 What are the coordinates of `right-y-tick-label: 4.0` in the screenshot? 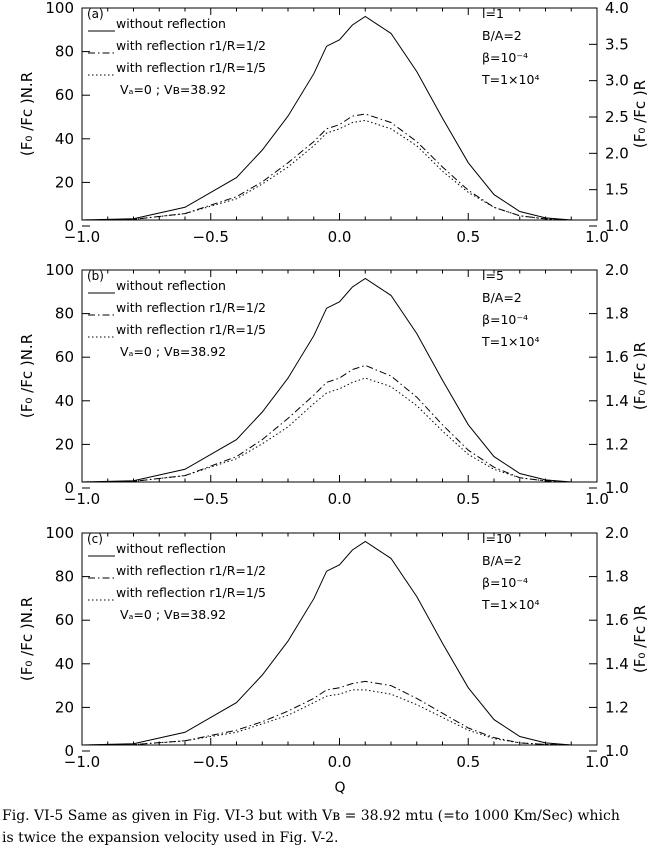 It's located at (617, 8).